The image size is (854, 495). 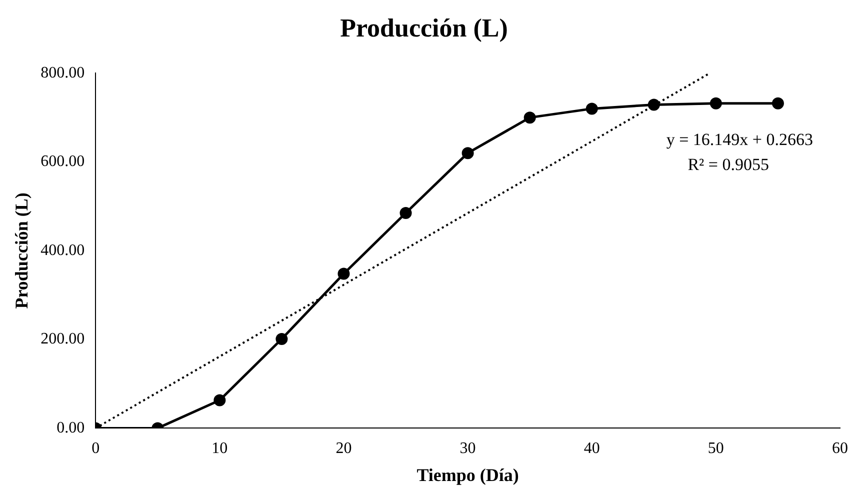 I want to click on chart-title: Producción (L), so click(x=424, y=27).